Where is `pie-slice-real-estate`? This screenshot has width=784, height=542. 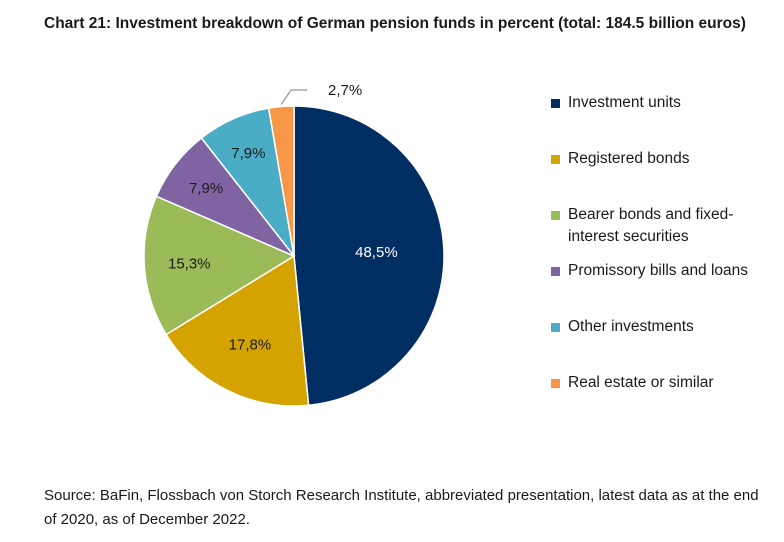 pie-slice-real-estate is located at coordinates (281, 181).